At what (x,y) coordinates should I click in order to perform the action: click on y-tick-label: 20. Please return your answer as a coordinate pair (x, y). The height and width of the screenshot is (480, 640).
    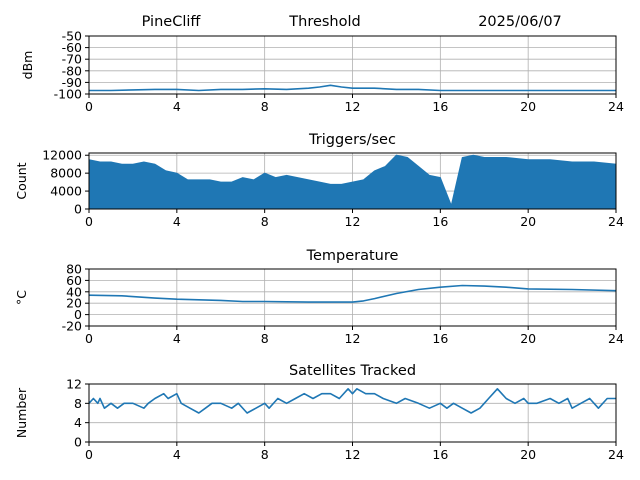
    Looking at the image, I should click on (74, 303).